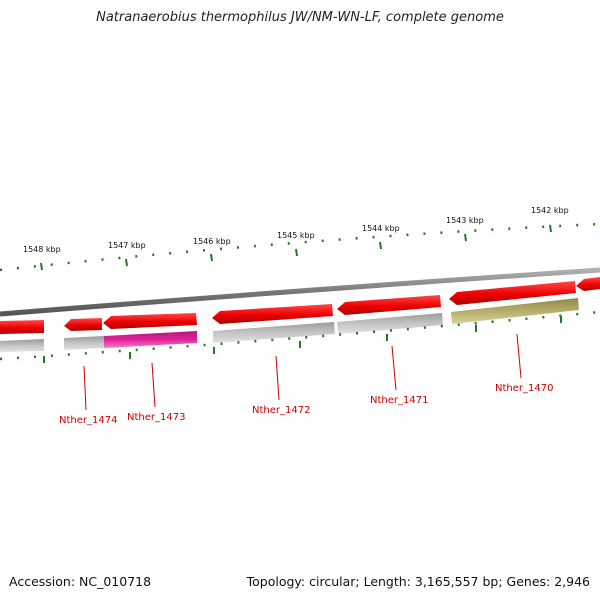  Describe the element at coordinates (150, 339) in the screenshot. I see `cds-bar-magenta` at that location.